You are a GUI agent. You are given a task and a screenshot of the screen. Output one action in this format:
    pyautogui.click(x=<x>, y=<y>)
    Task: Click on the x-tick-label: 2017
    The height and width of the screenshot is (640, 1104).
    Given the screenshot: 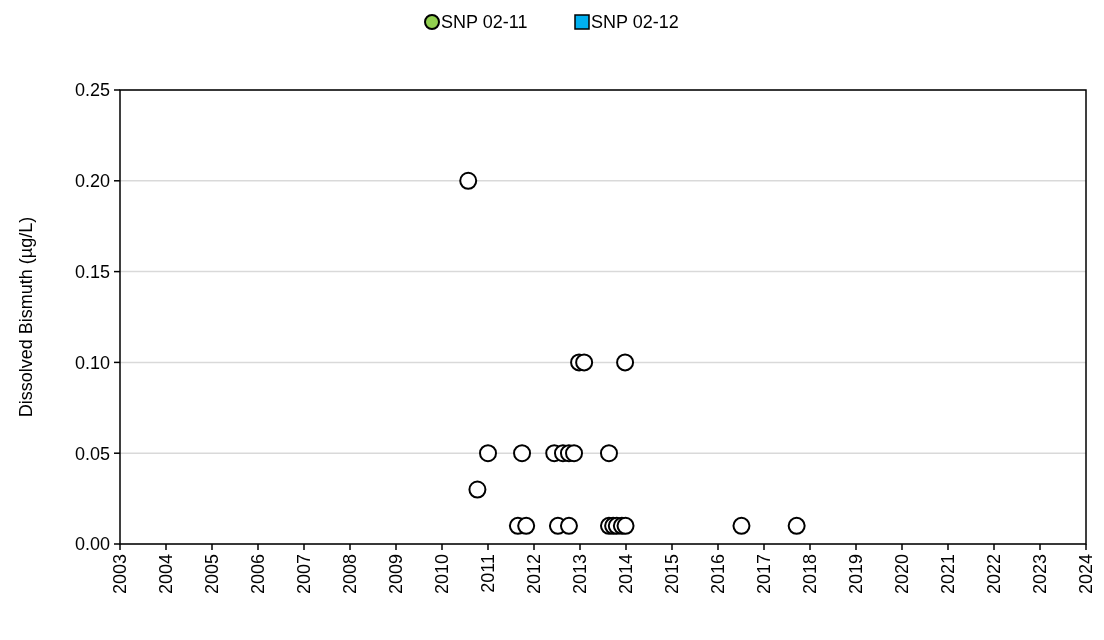 What is the action you would take?
    pyautogui.click(x=764, y=574)
    